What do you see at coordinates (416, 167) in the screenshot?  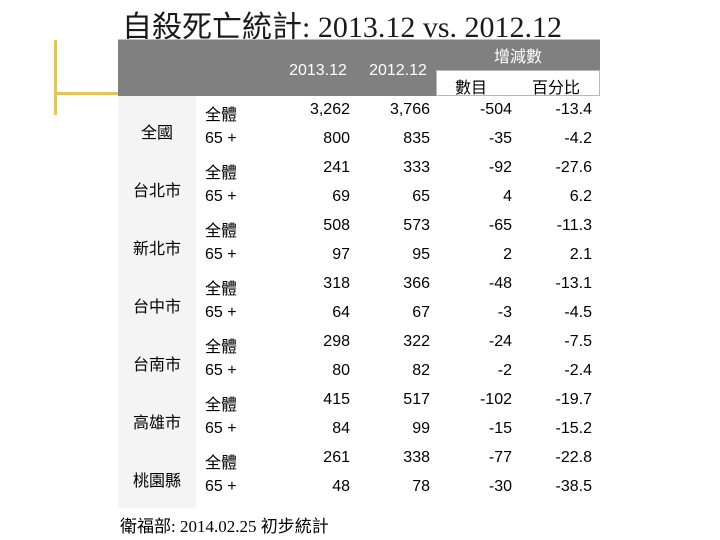 I see `cell-2012: 333` at bounding box center [416, 167].